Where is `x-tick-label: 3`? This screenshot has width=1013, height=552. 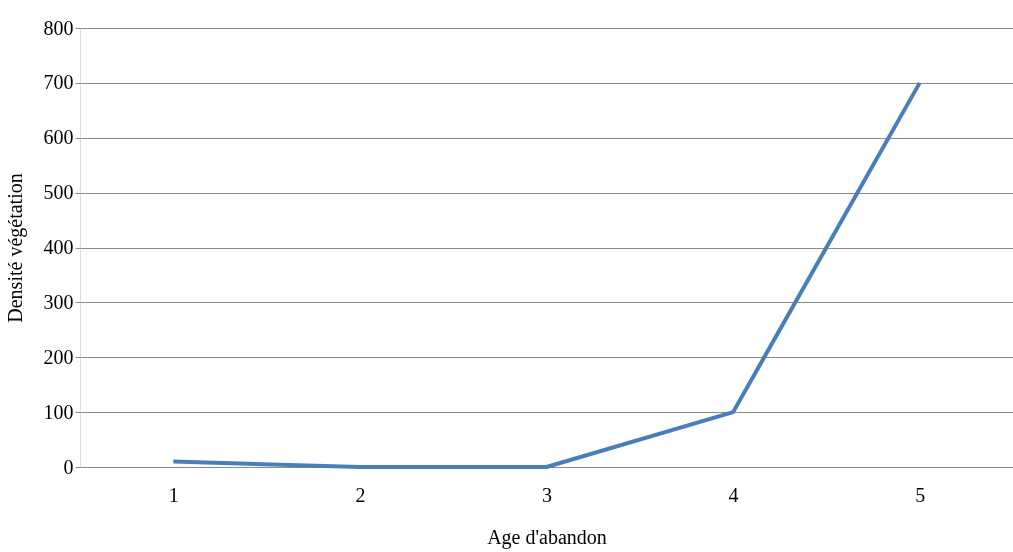
x-tick-label: 3 is located at coordinates (547, 494).